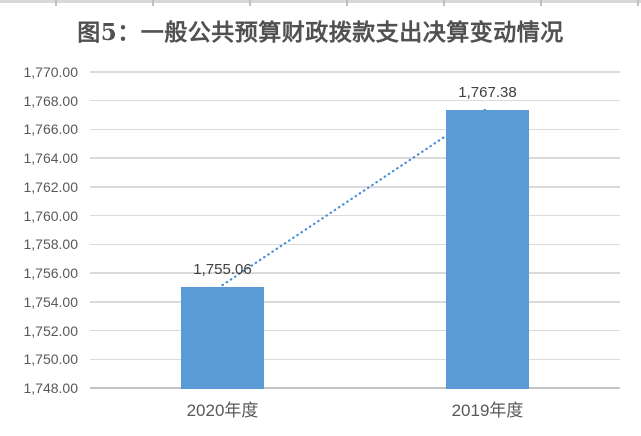  Describe the element at coordinates (320, 3) in the screenshot. I see `spreadsheet-row-border` at that location.